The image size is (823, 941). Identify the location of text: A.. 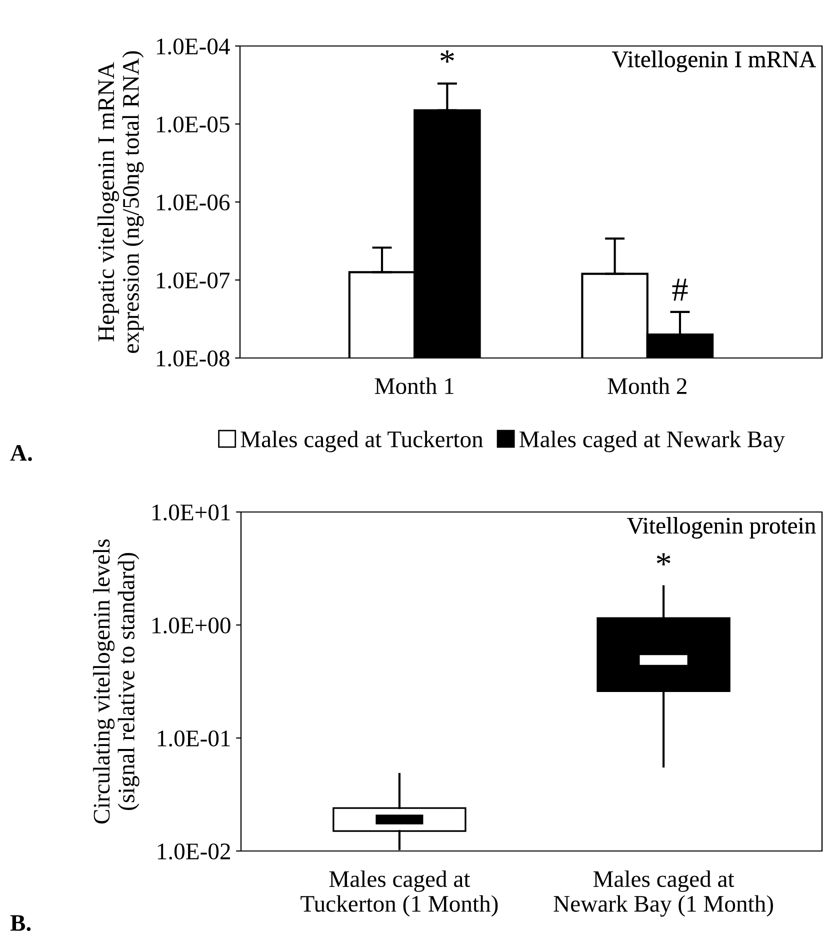
(21, 453).